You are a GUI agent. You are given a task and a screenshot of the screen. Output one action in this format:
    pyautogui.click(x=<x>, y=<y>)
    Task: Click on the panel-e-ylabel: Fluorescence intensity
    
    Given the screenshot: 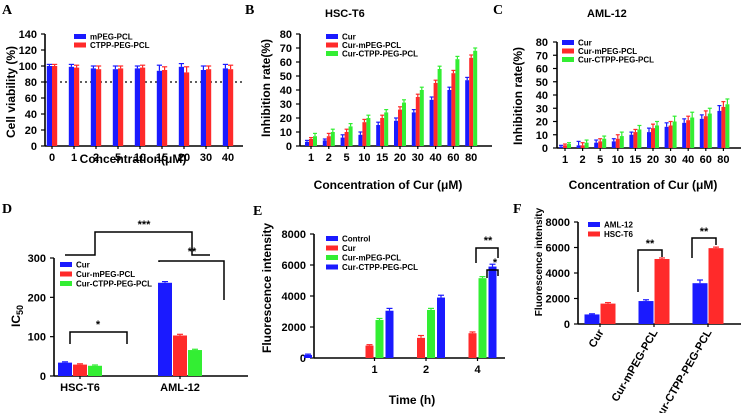 What is the action you would take?
    pyautogui.click(x=267, y=288)
    